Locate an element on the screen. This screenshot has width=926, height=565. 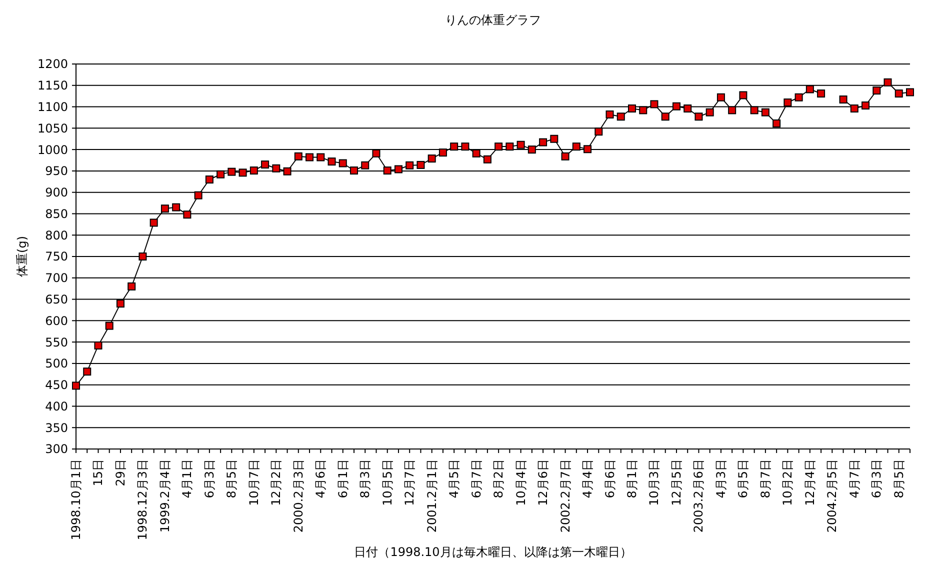
x-tick-label: 4月5日 is located at coordinates (454, 478).